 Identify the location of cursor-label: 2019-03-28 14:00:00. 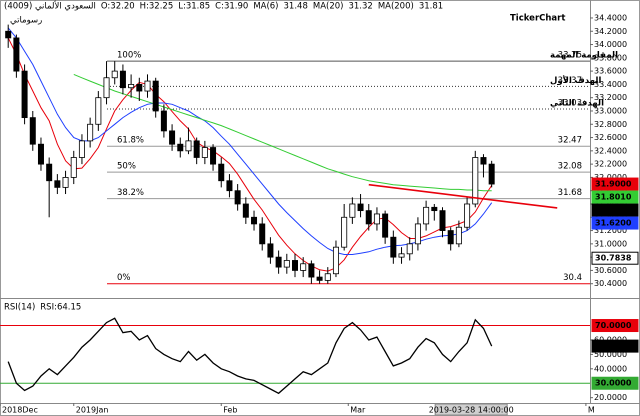
(471, 410).